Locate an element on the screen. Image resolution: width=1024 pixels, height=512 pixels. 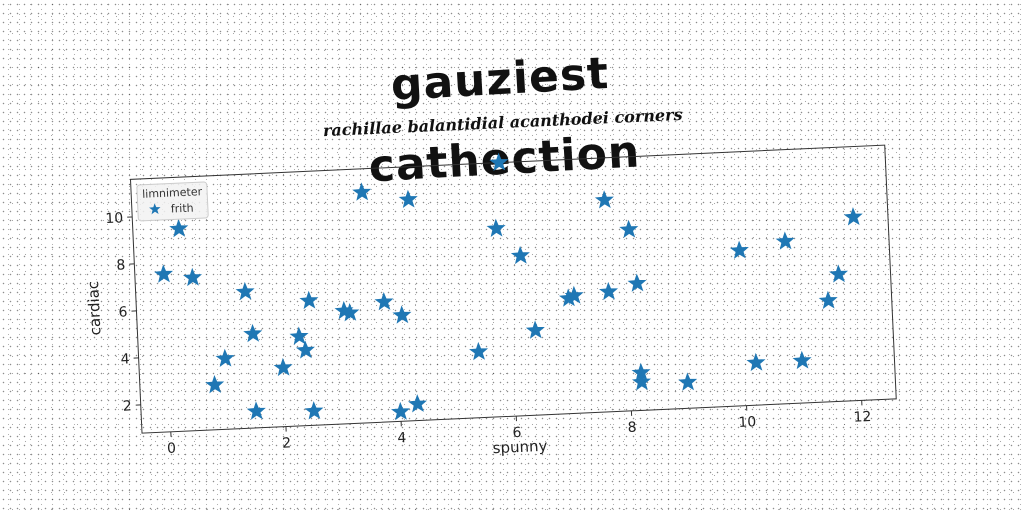
chart-subtitle: rachillae balantidial acanthodei corners is located at coordinates (503, 122).